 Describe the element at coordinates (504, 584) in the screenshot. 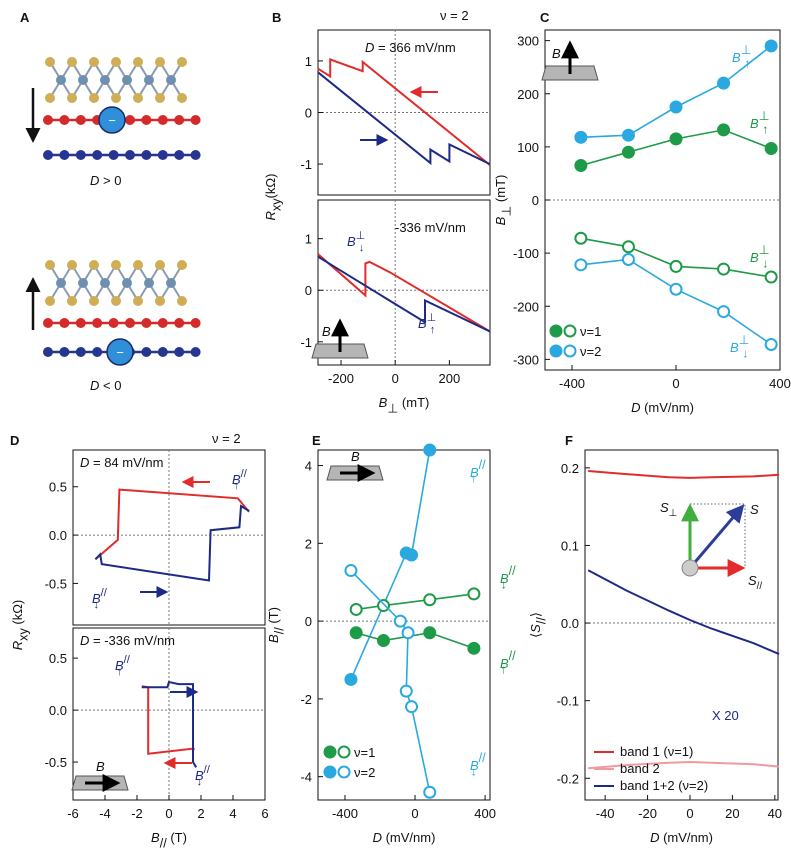

I see `series-label-part: ↓` at that location.